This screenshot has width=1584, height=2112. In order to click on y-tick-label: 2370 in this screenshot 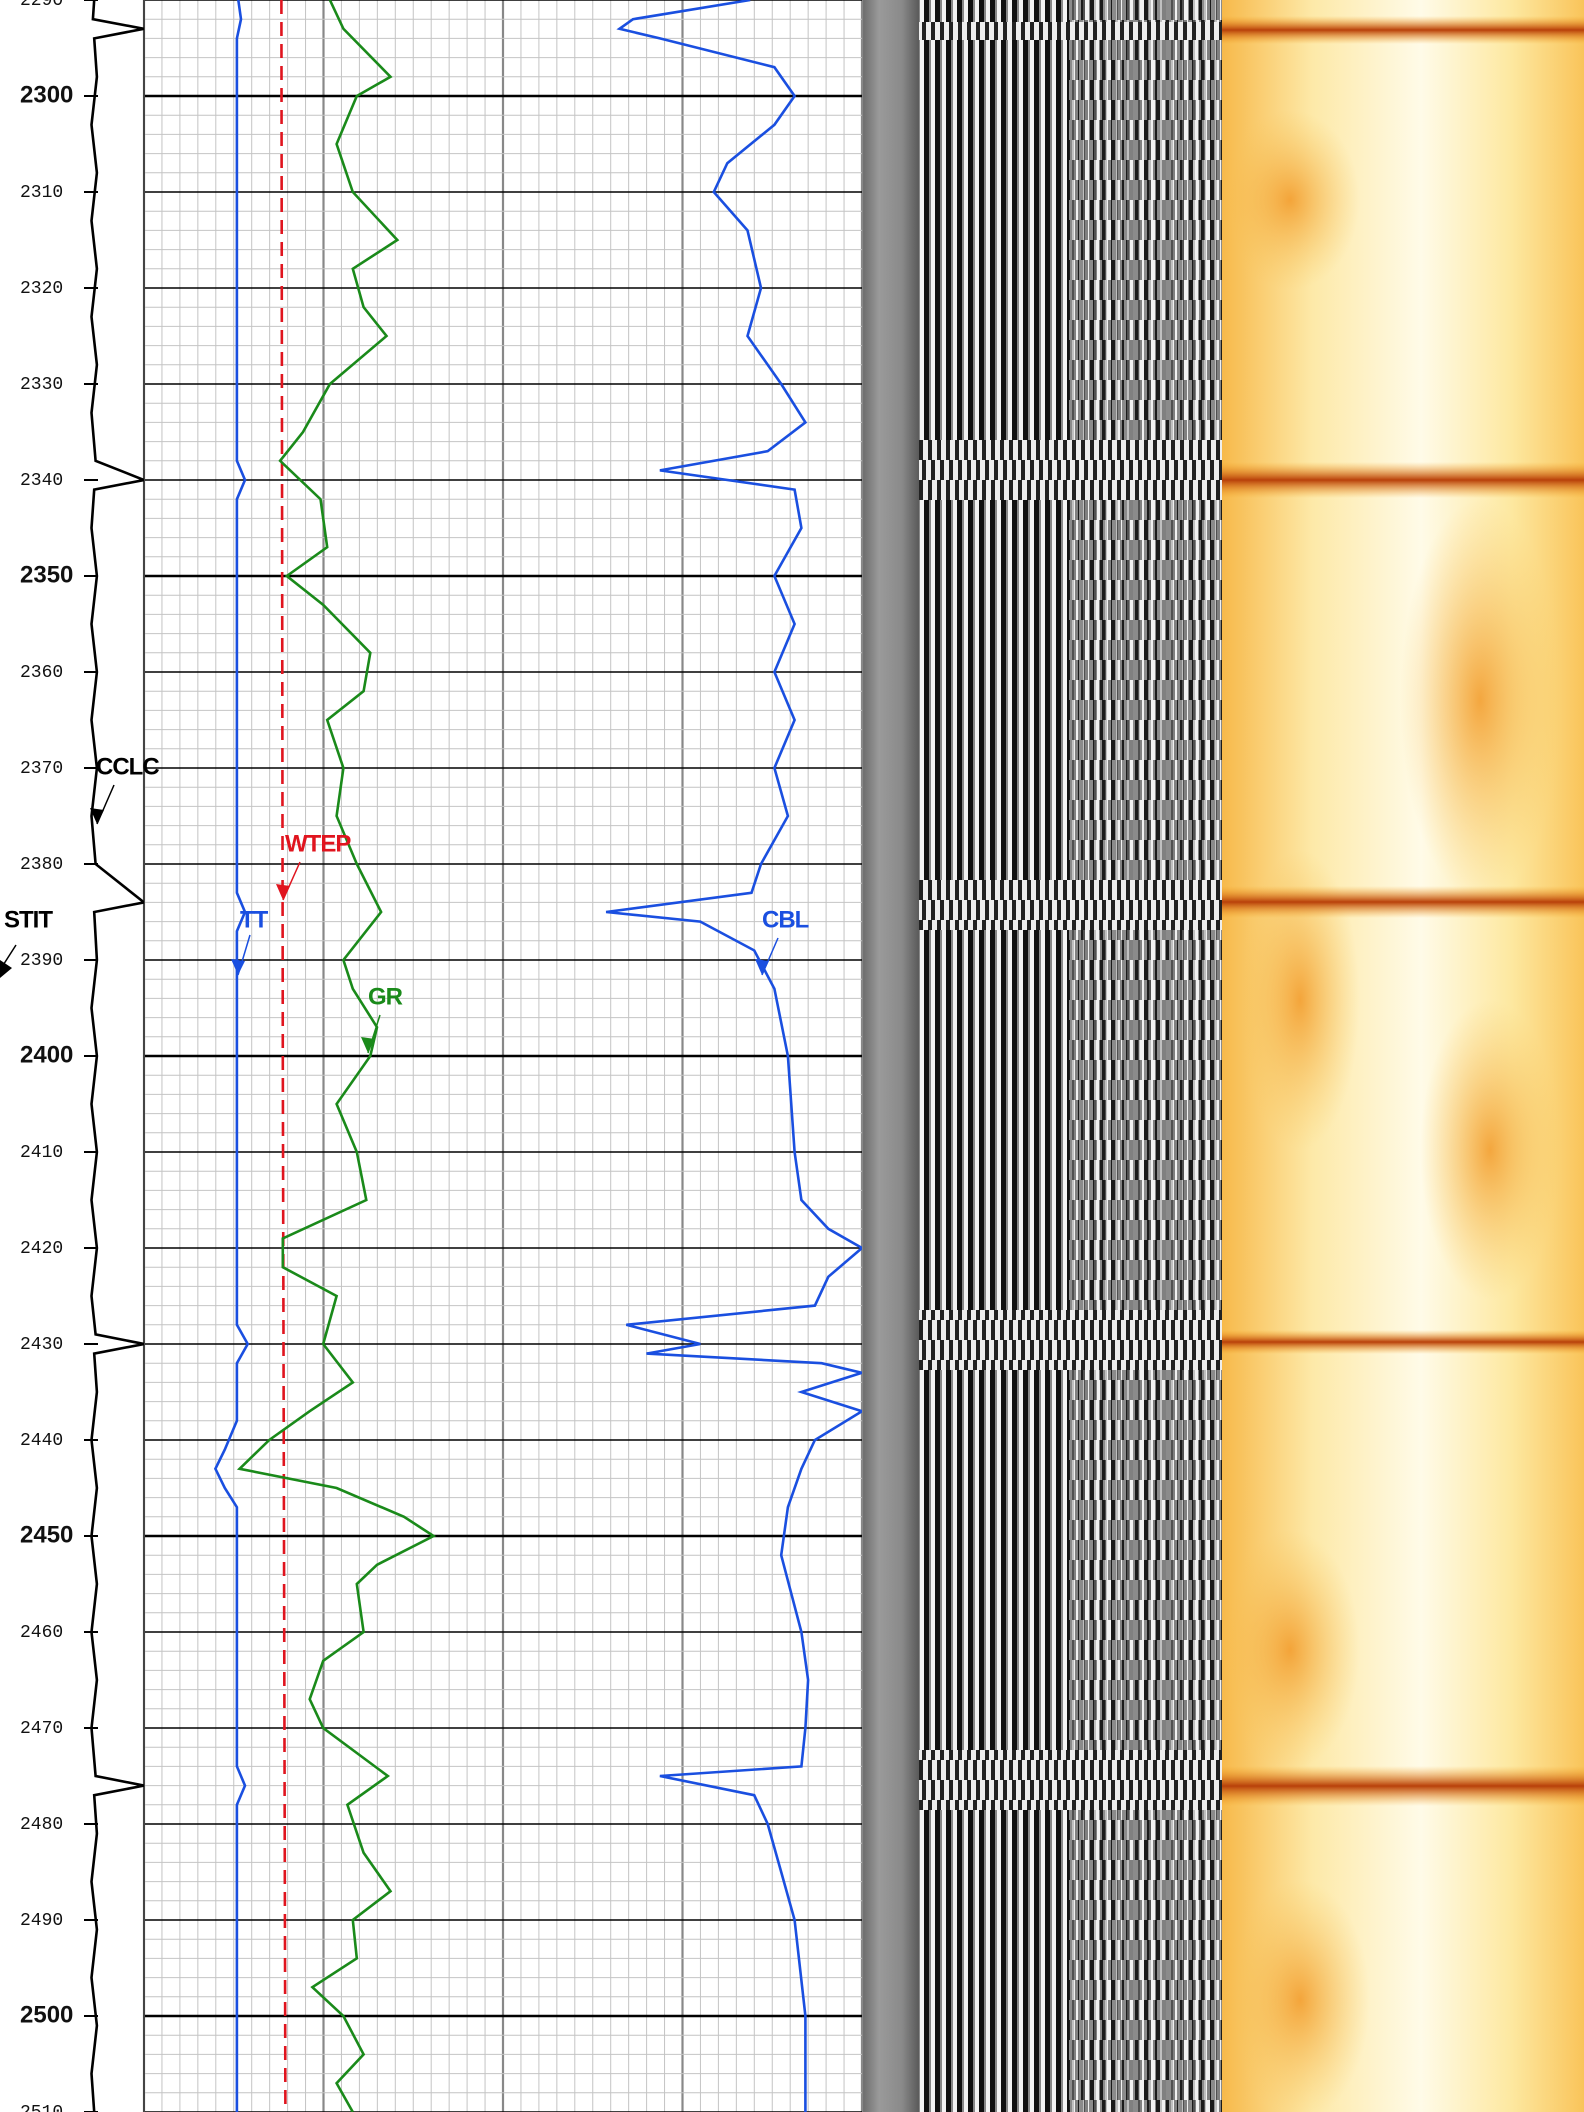, I will do `click(41, 769)`.